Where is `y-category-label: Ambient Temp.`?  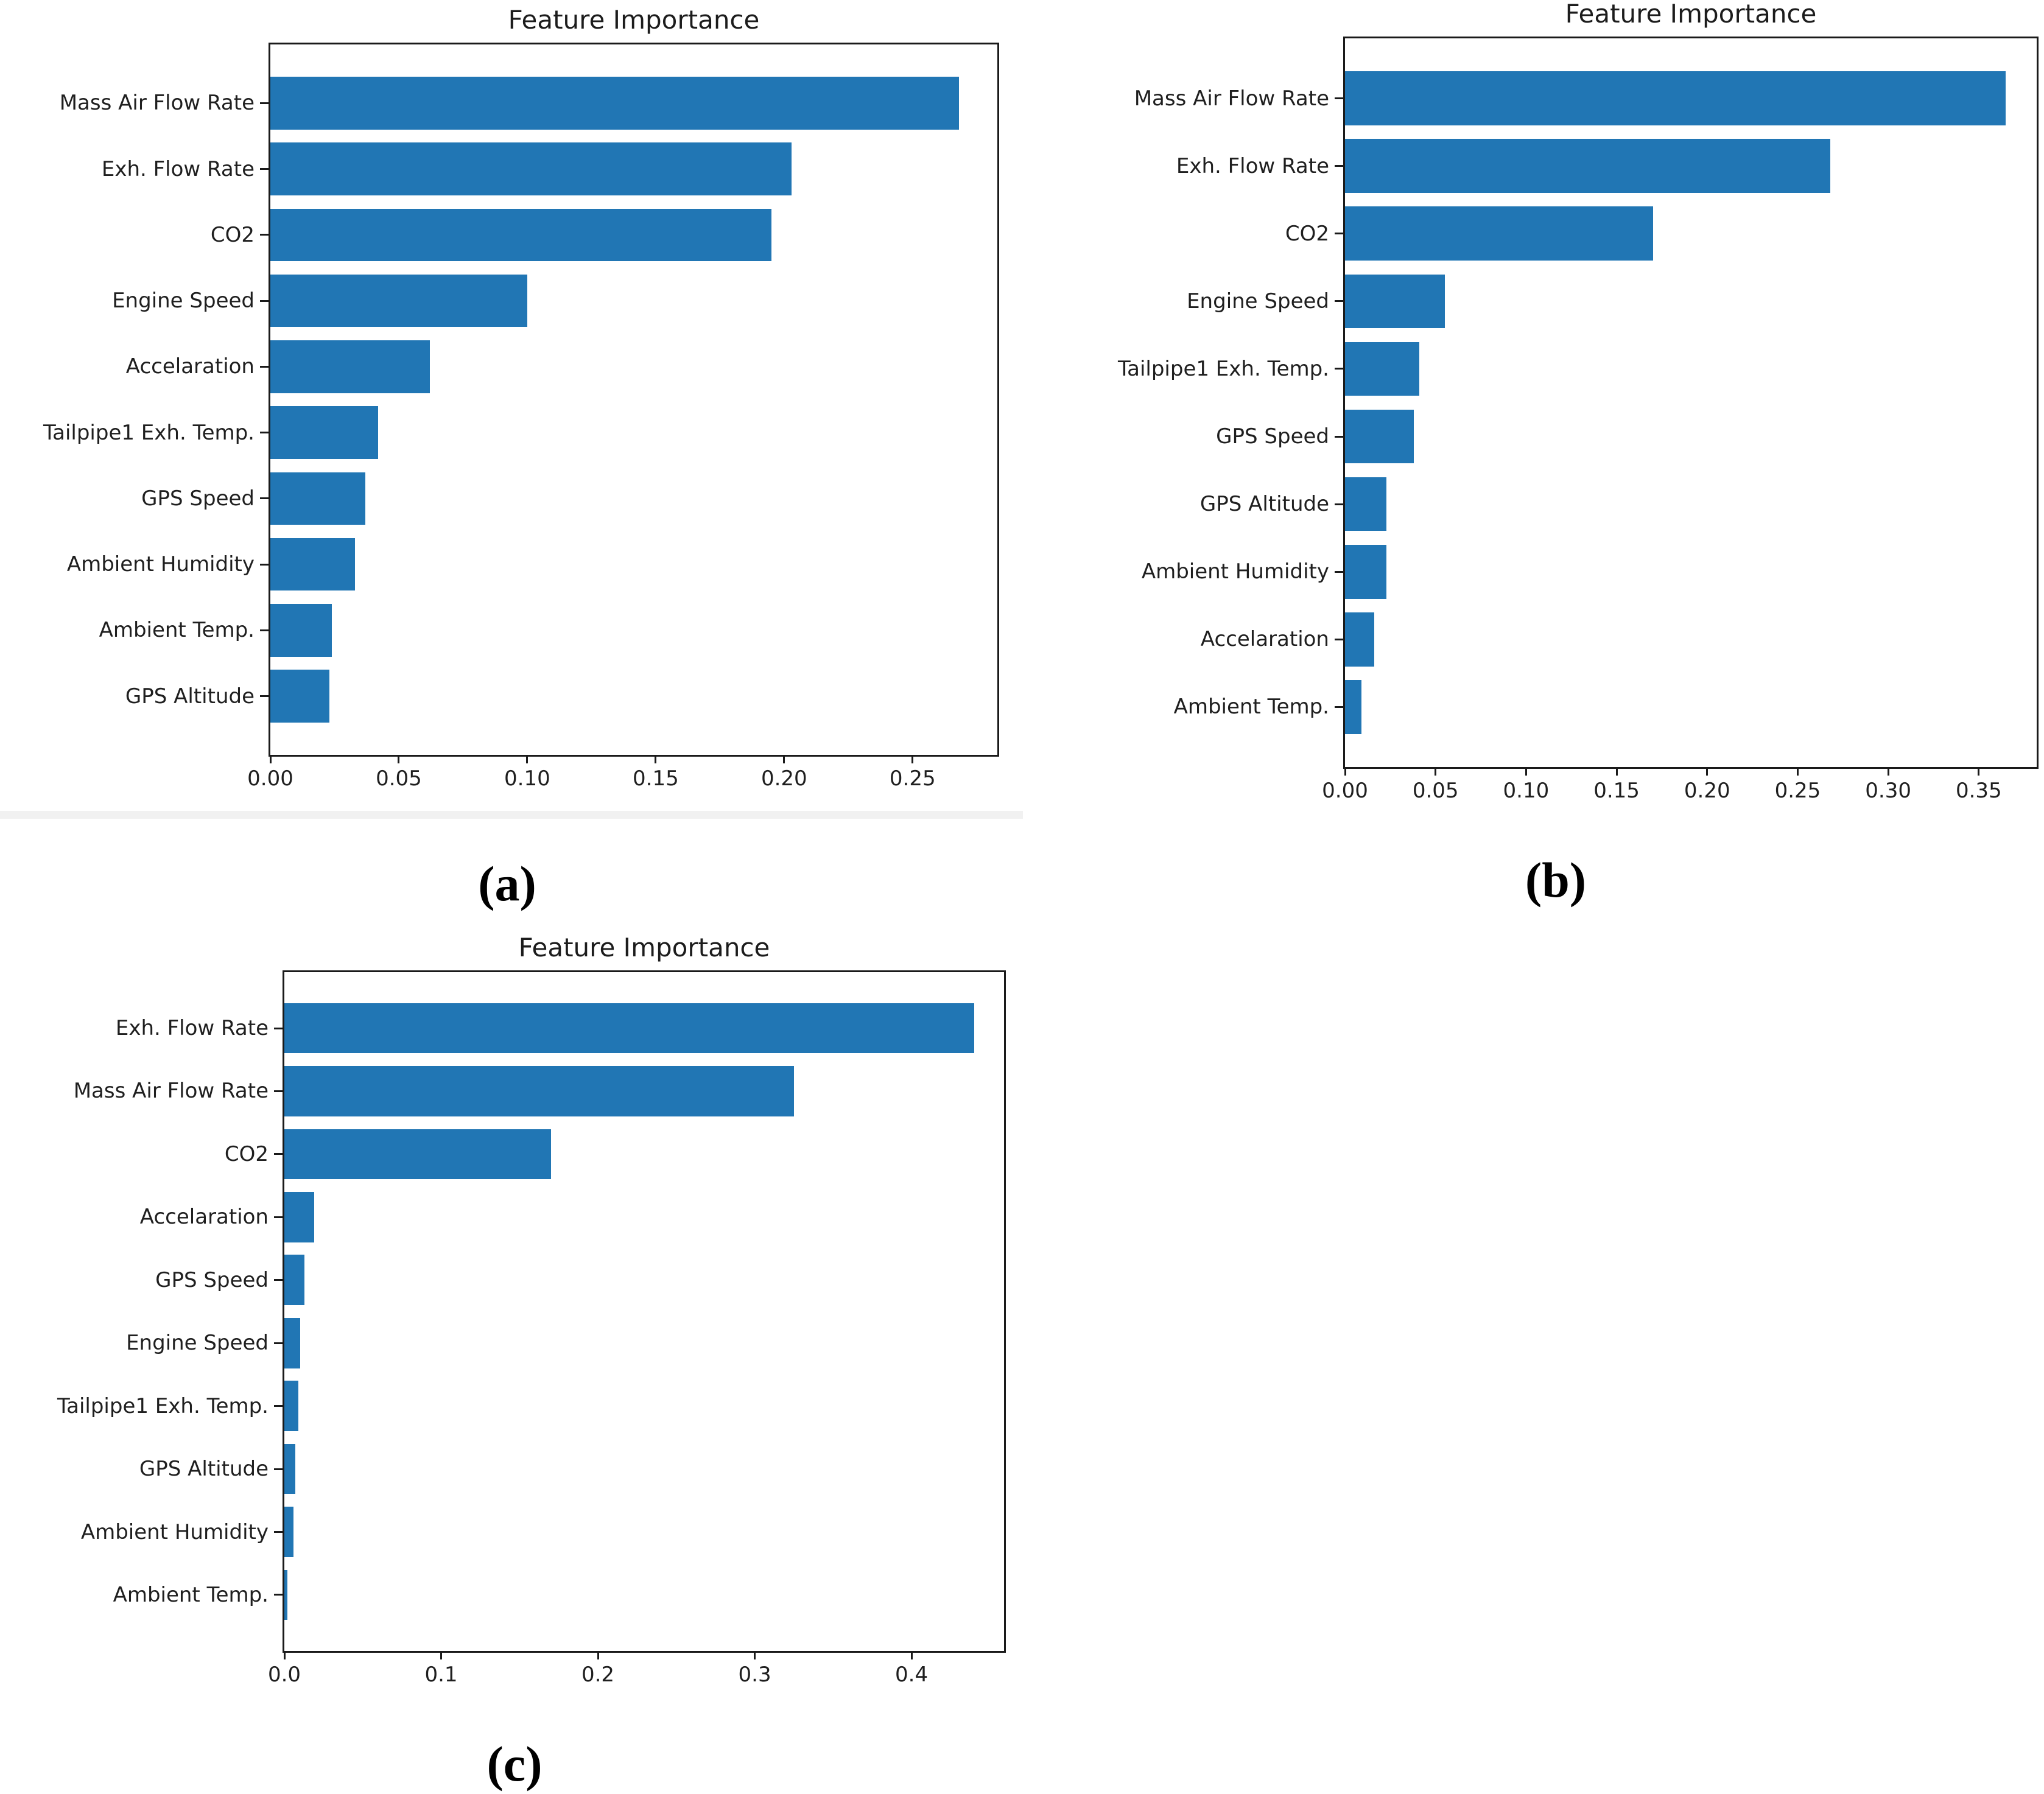 y-category-label: Ambient Temp. is located at coordinates (177, 630).